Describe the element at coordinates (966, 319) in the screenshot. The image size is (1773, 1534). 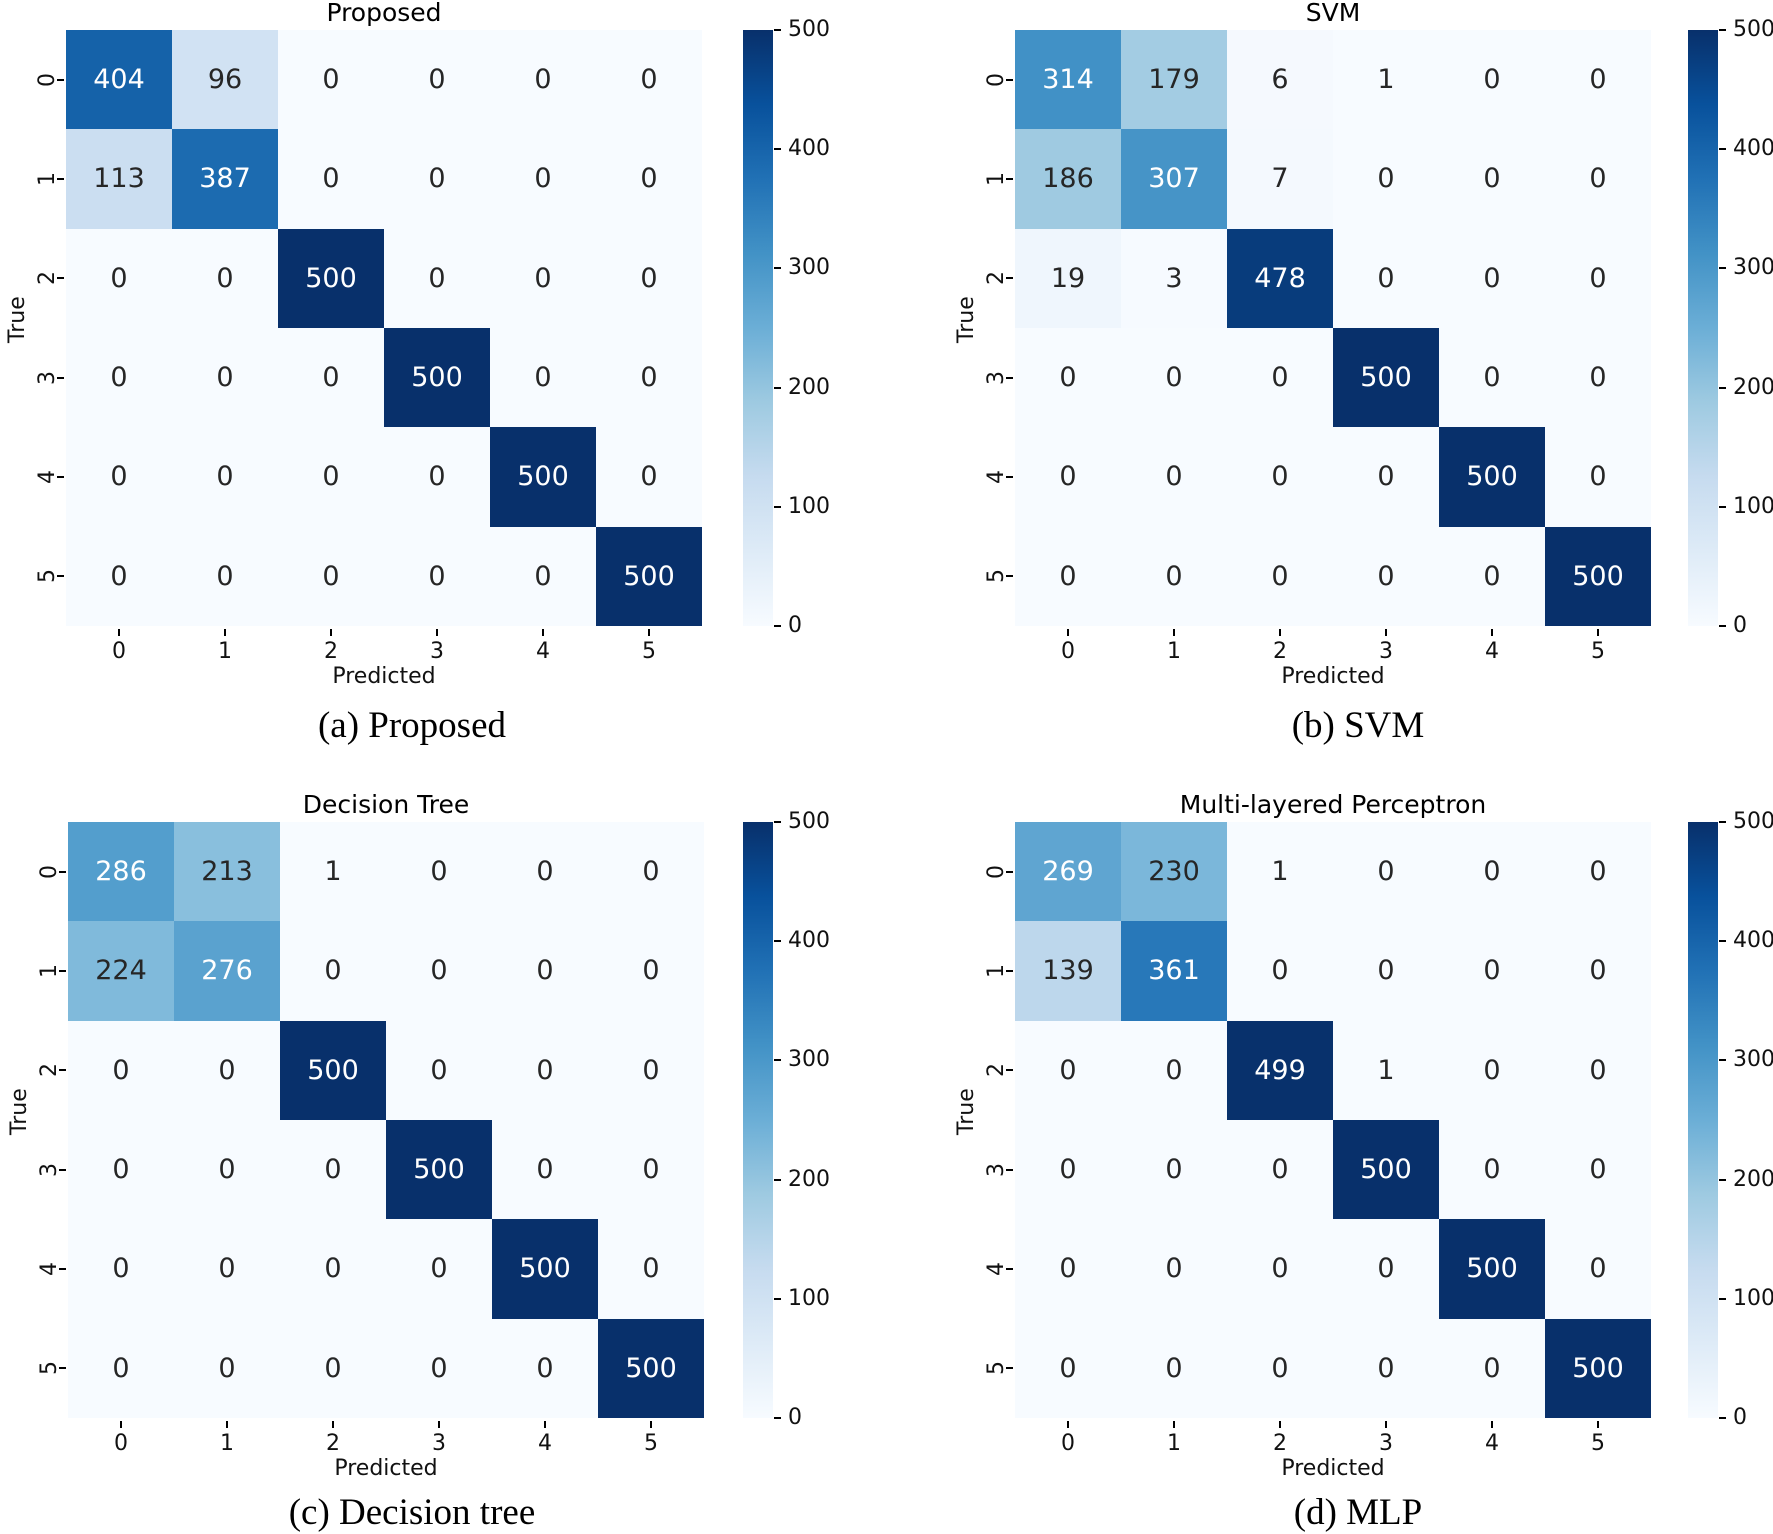
I see `y-axis-label: True` at that location.